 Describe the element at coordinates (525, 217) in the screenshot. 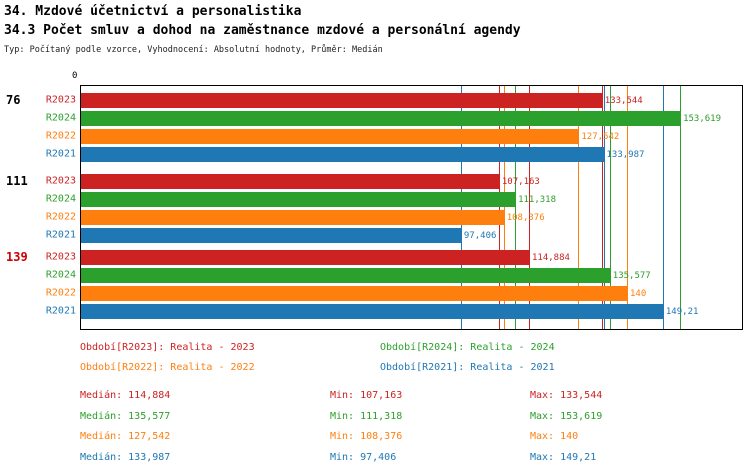

I see `bar-value-label: 108,376` at that location.